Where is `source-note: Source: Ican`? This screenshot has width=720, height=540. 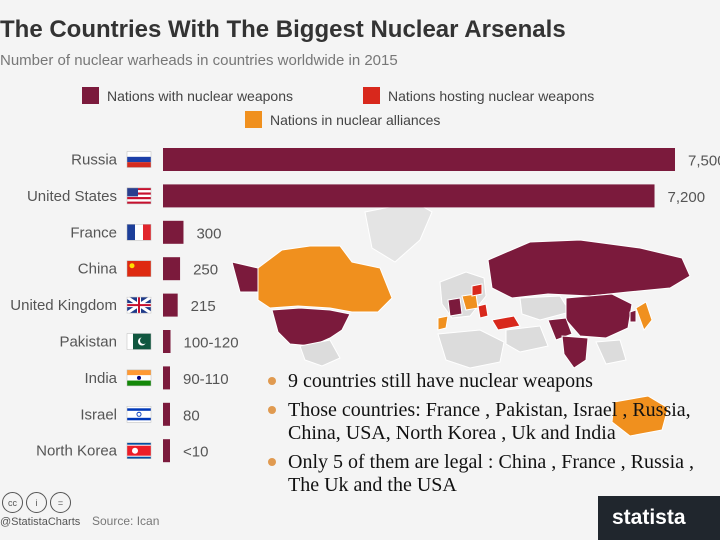 source-note: Source: Ican is located at coordinates (126, 521).